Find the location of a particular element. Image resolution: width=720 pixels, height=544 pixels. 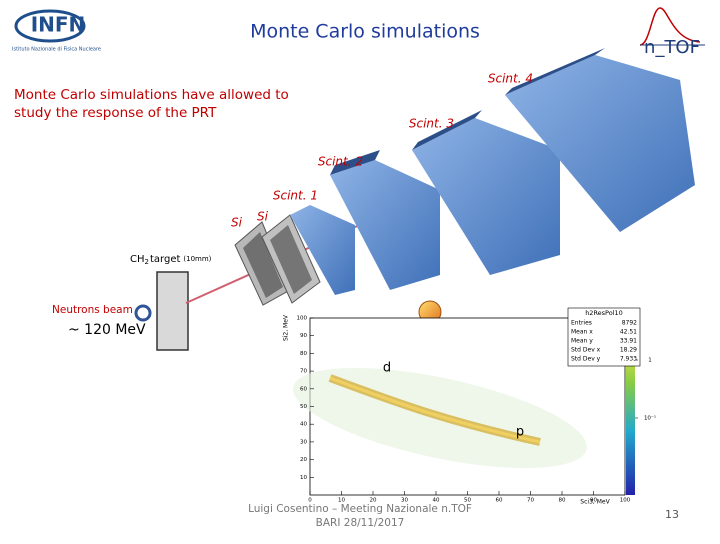

x-tick-label: 10 is located at coordinates (341, 501).